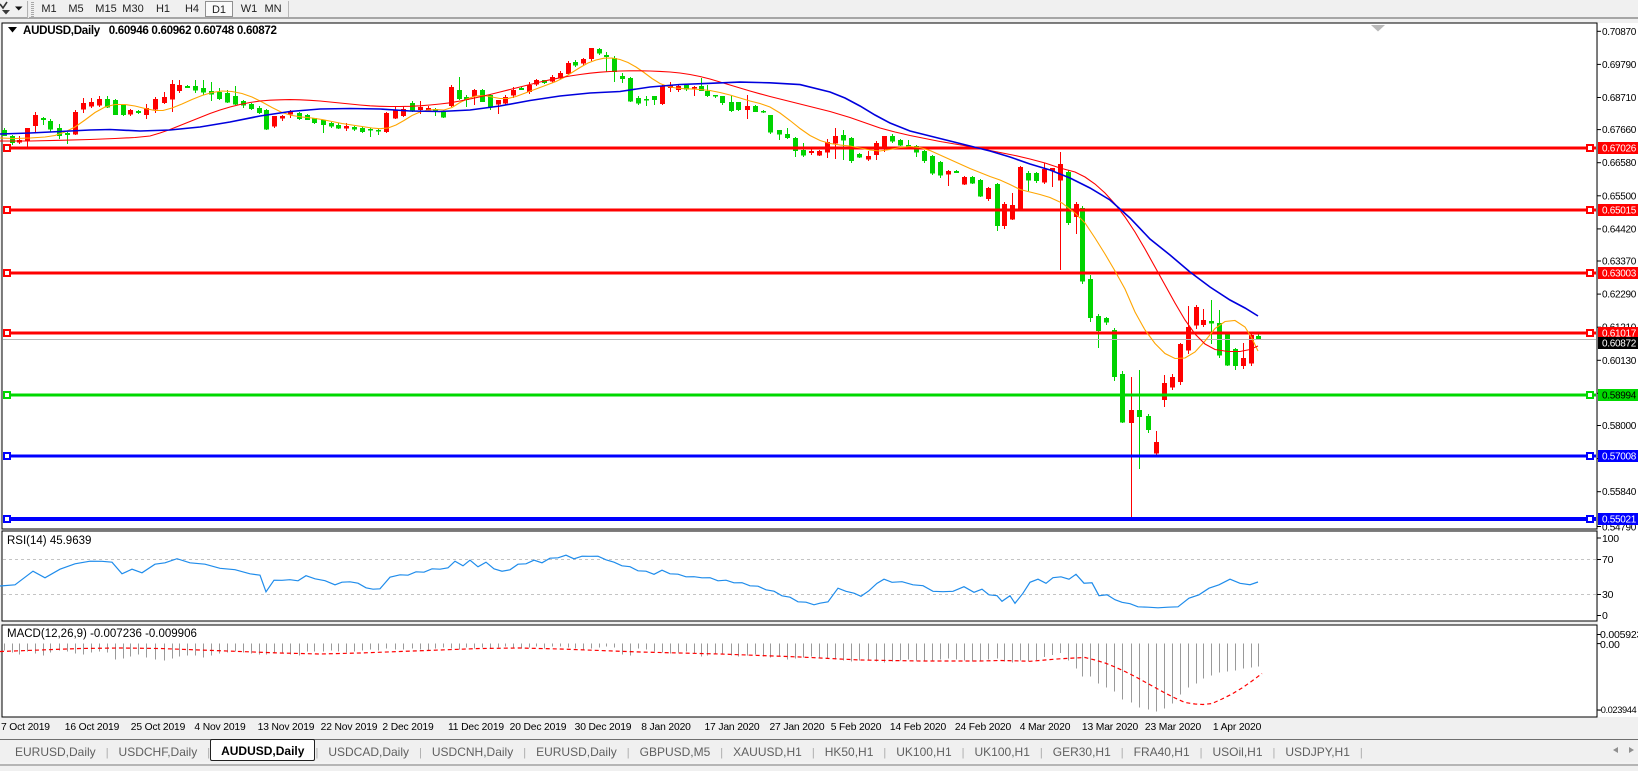 Image resolution: width=1638 pixels, height=771 pixels. I want to click on svg-text: 0.58994, so click(1619, 396).